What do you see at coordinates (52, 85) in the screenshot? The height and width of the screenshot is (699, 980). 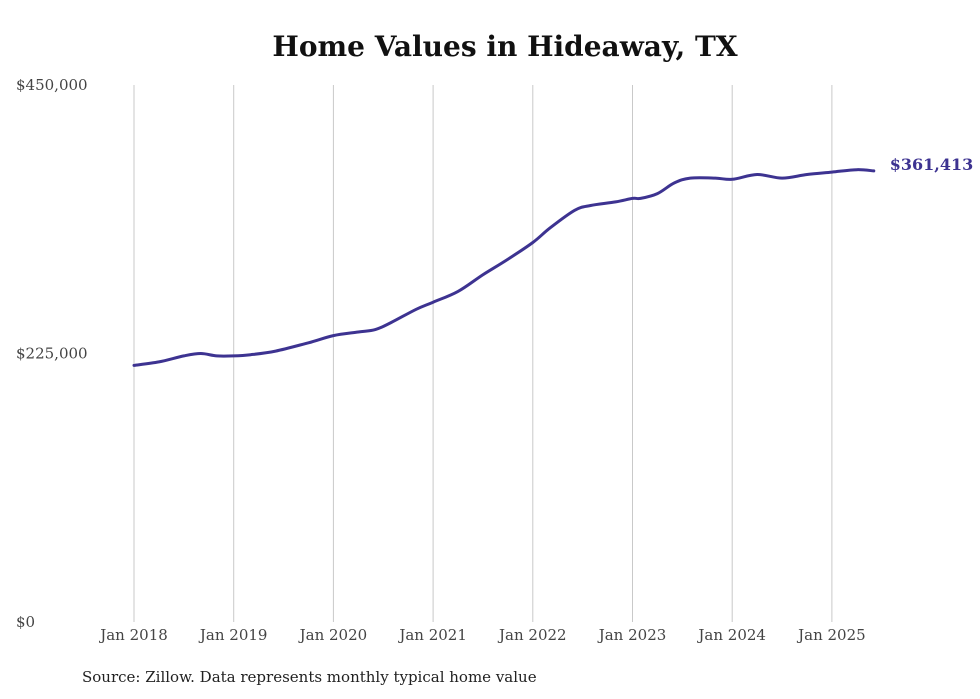 I see `y-tick-label: $450,000` at bounding box center [52, 85].